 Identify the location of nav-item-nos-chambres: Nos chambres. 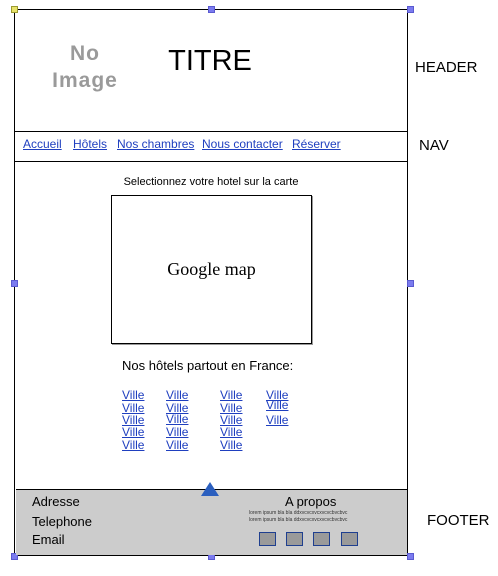
(156, 144).